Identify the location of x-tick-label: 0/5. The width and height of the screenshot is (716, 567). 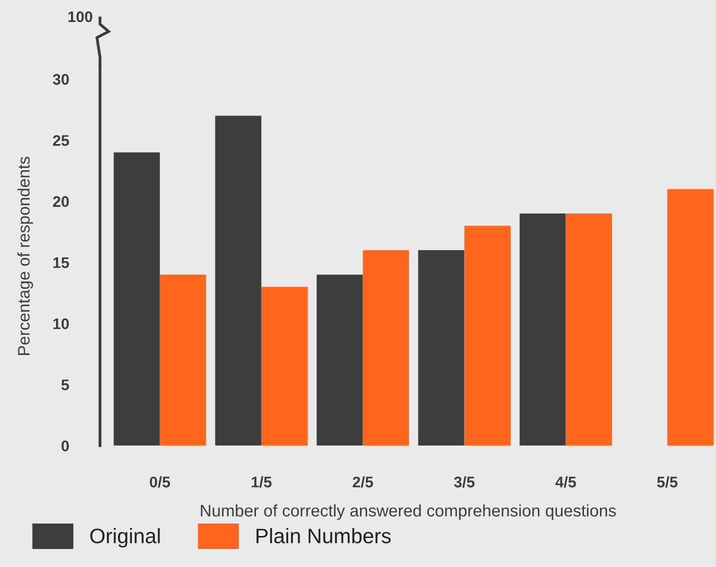
(160, 482).